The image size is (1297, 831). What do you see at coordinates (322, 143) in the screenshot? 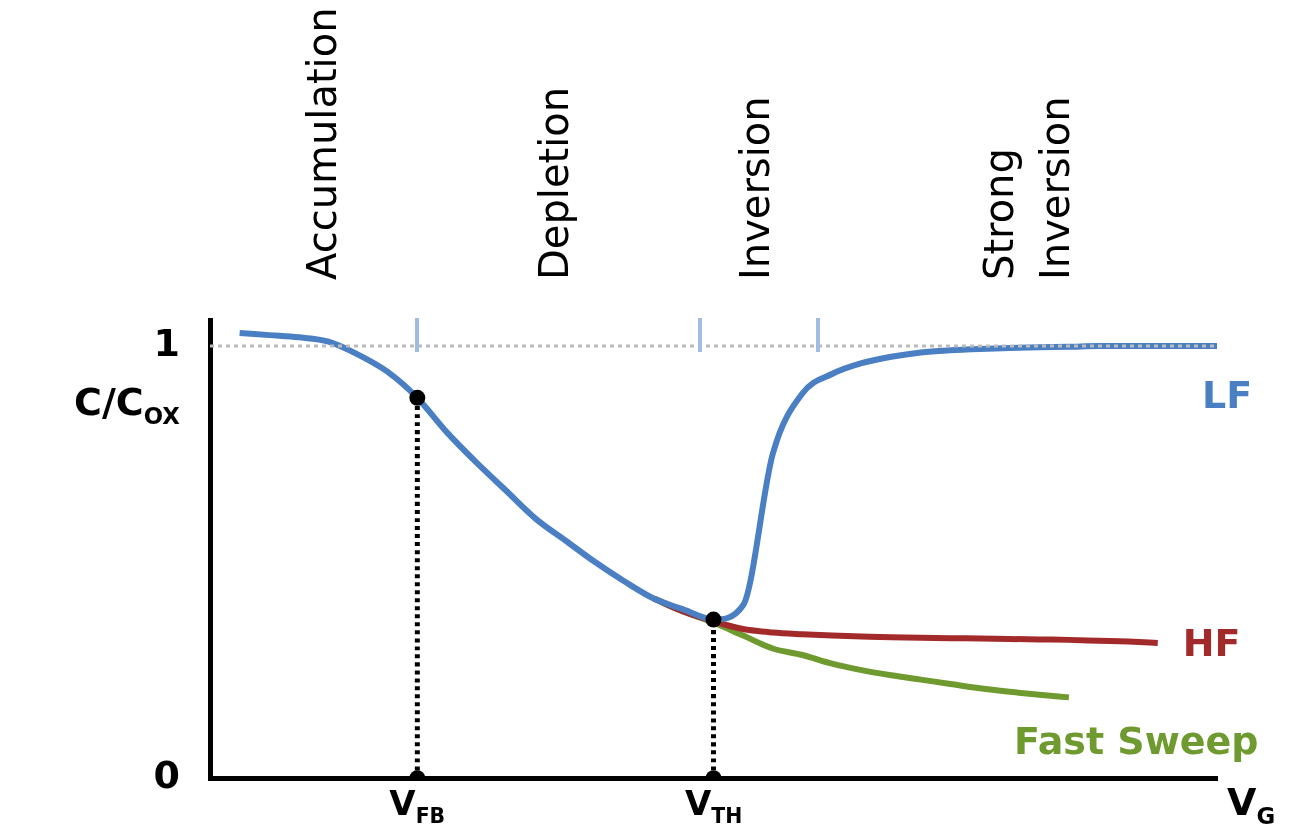
I see `text: Accumulation` at bounding box center [322, 143].